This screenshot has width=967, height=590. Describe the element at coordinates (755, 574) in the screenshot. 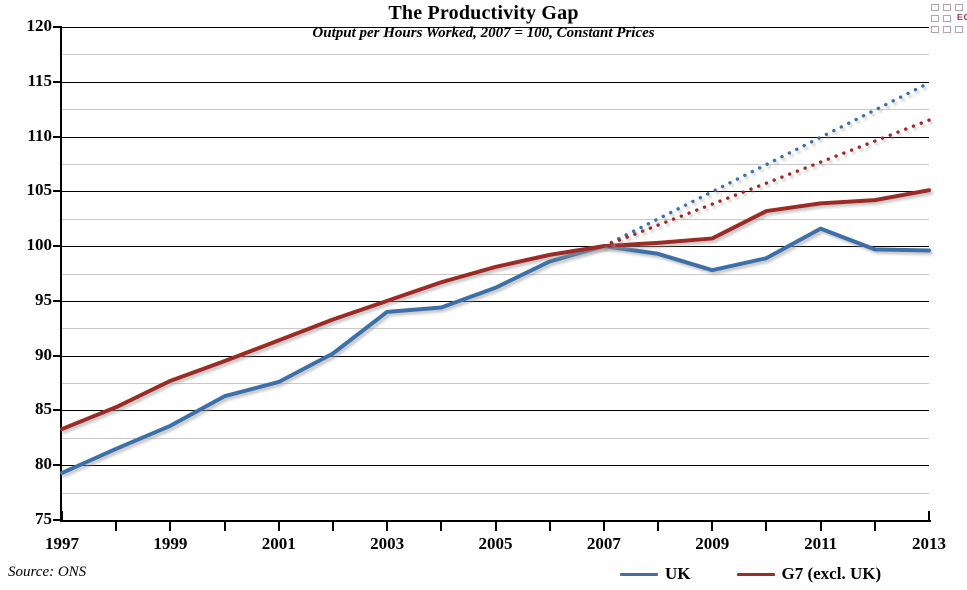

I see `legend-swatch-g7` at that location.